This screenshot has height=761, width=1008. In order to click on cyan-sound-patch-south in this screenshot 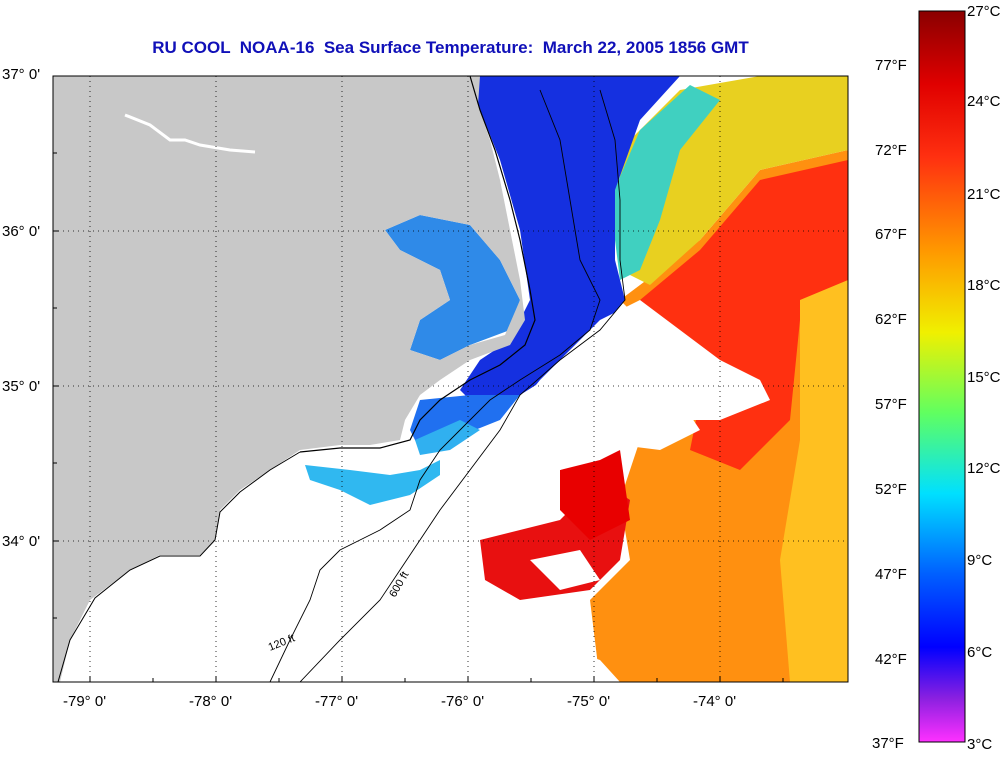, I will do `click(372, 482)`.